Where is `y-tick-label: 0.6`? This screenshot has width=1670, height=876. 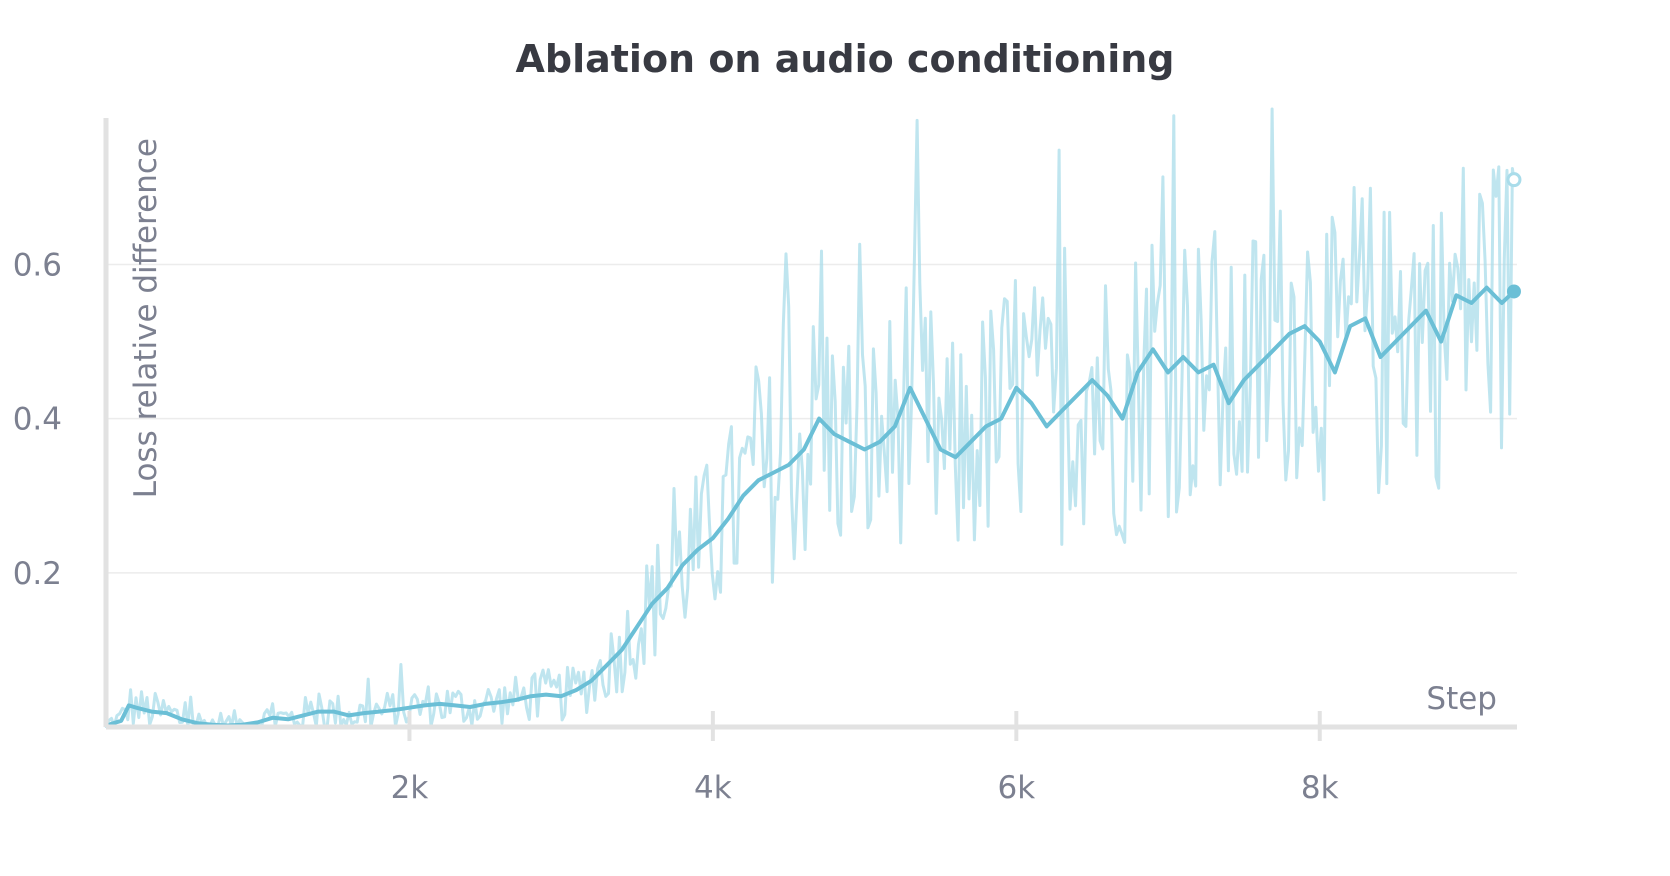
y-tick-label: 0.6 is located at coordinates (37, 265).